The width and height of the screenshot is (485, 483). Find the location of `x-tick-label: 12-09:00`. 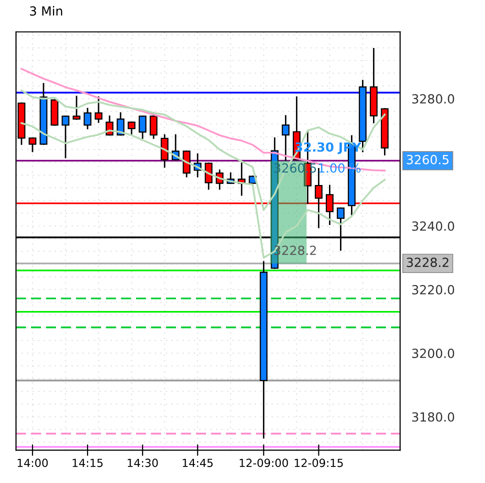

x-tick-label: 12-09:00 is located at coordinates (264, 463).